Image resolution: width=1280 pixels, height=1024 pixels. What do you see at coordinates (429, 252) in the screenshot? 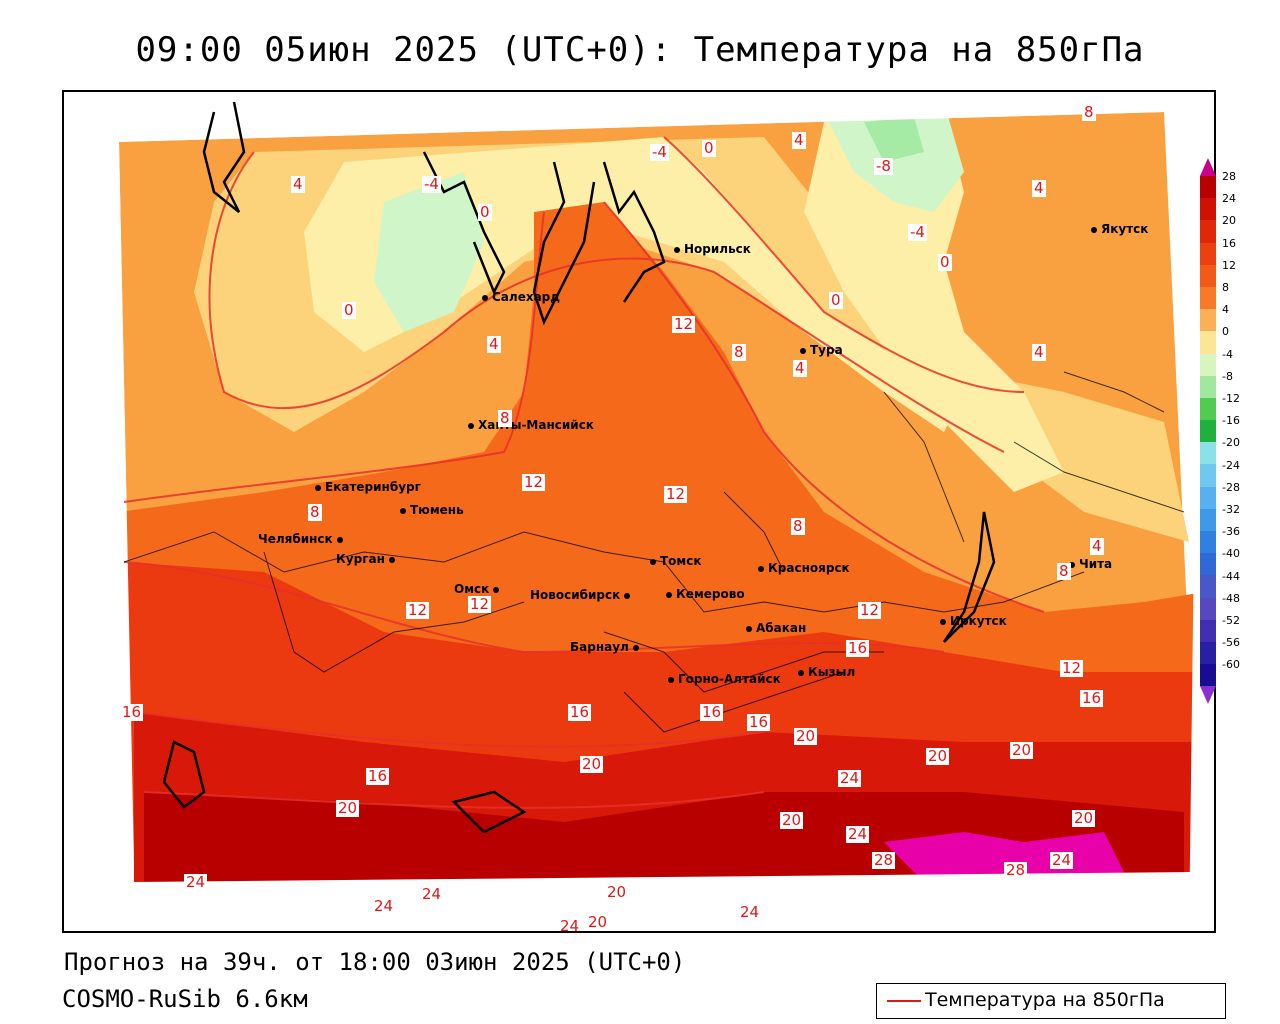
I see `band-tm4-west` at bounding box center [429, 252].